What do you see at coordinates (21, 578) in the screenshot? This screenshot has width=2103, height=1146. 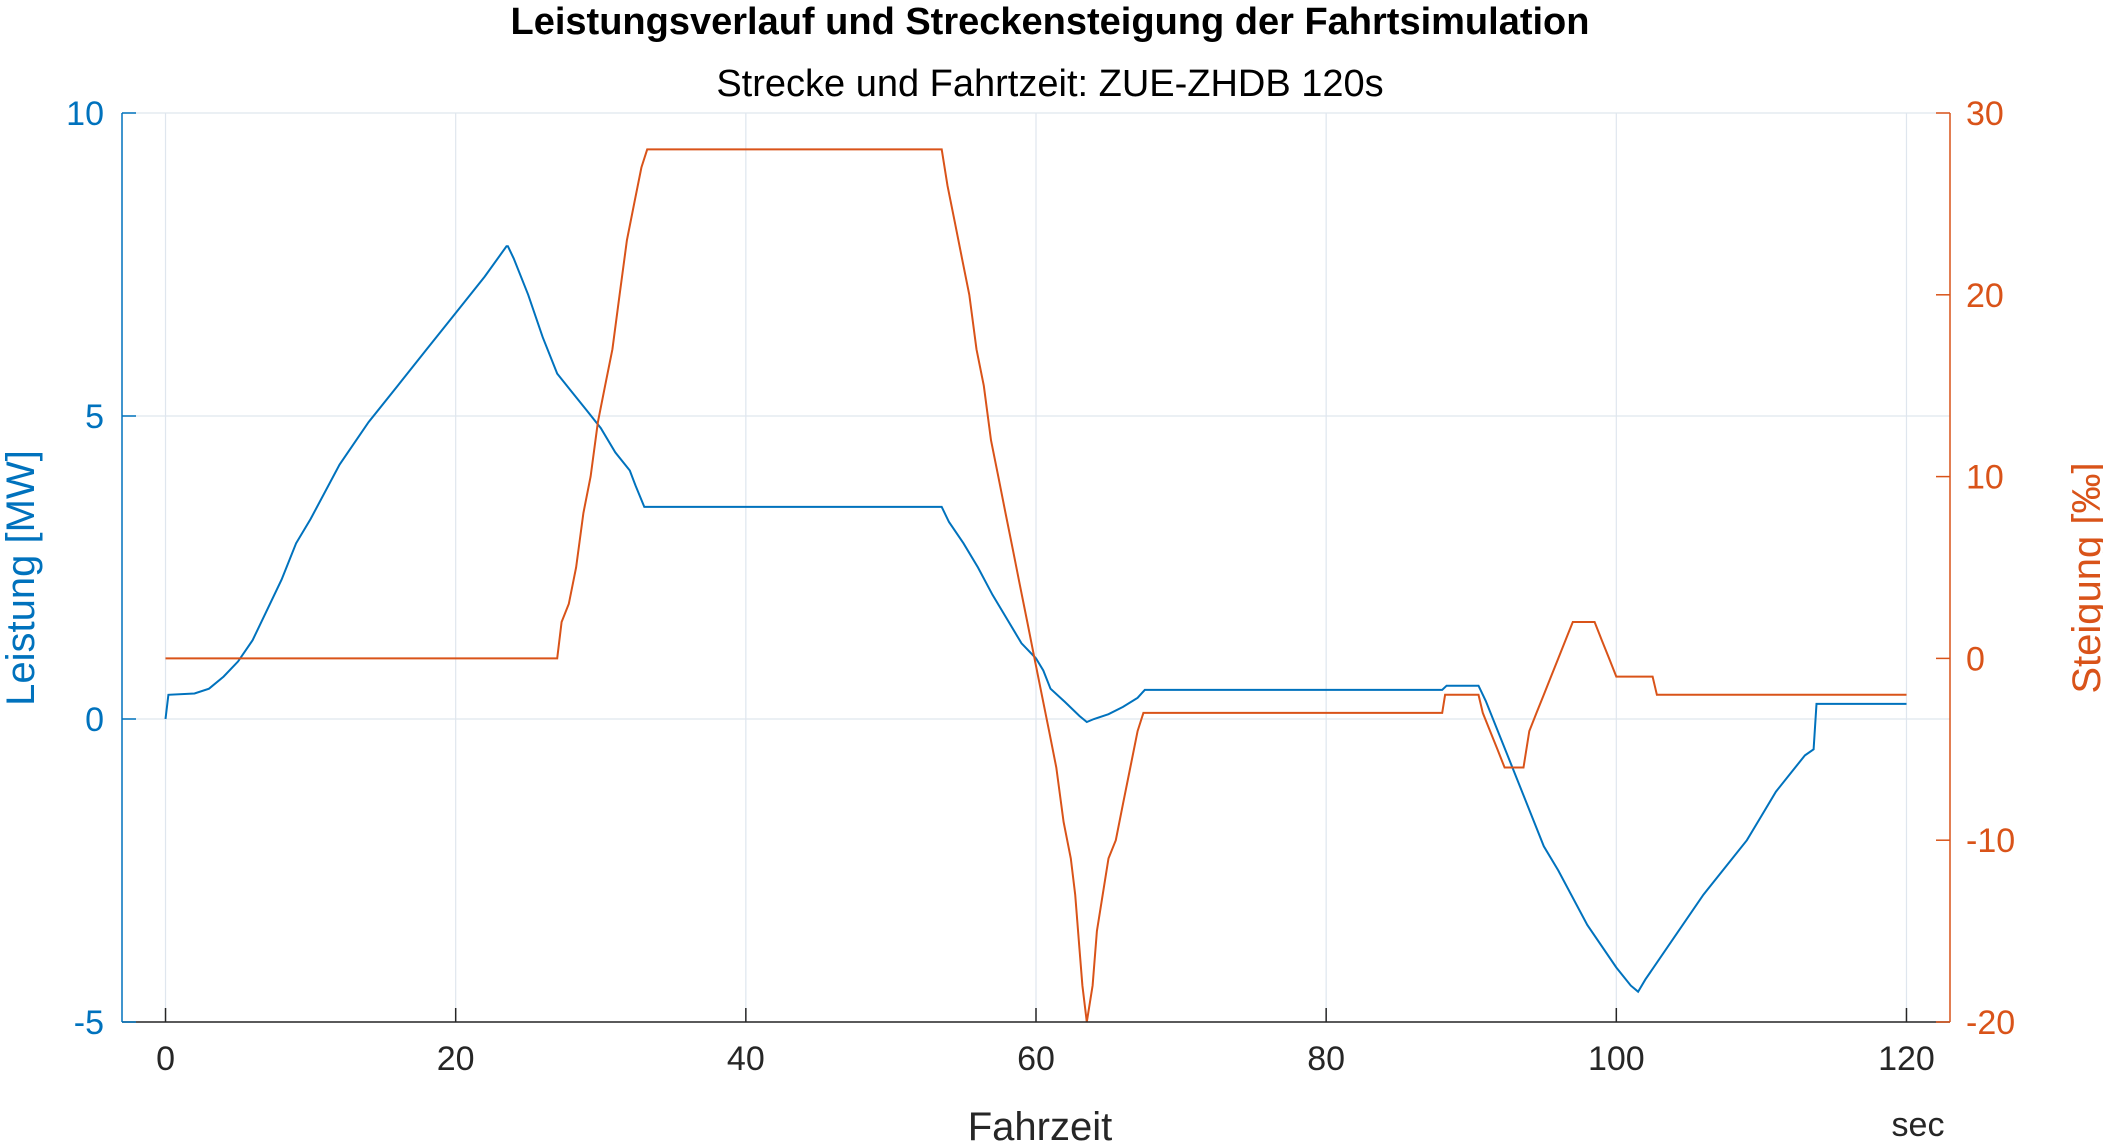 I see `y-axis-left-label: Leistung [MW]` at bounding box center [21, 578].